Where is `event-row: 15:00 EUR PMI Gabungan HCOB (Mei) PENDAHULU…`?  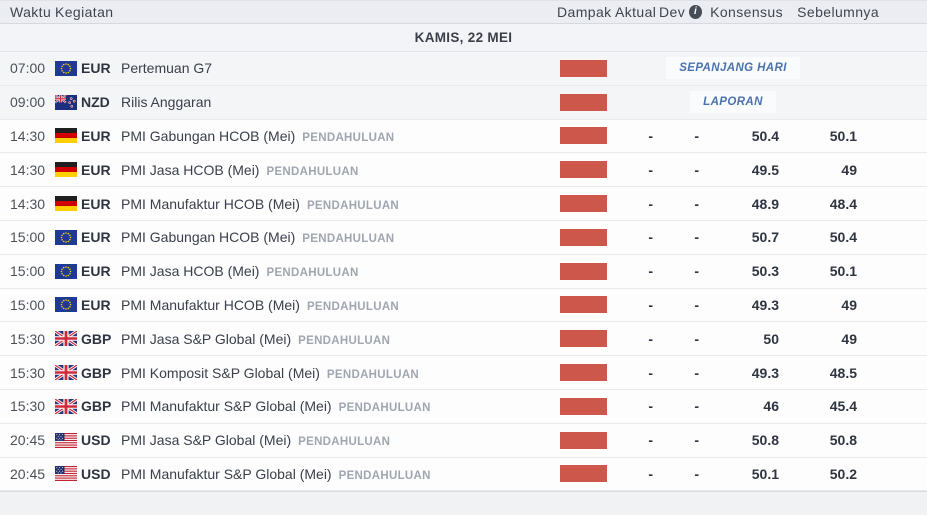
event-row: 15:00 EUR PMI Gabungan HCOB (Mei) PENDAHULU… is located at coordinates (463, 237).